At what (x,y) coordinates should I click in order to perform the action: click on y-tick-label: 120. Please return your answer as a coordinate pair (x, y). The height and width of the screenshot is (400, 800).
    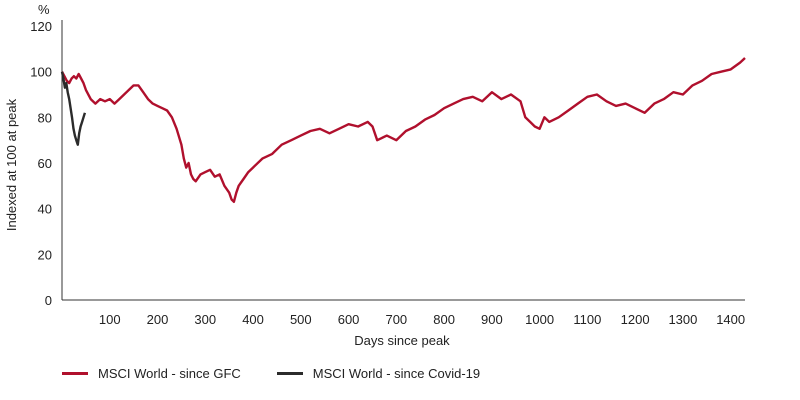
    Looking at the image, I should click on (41, 26).